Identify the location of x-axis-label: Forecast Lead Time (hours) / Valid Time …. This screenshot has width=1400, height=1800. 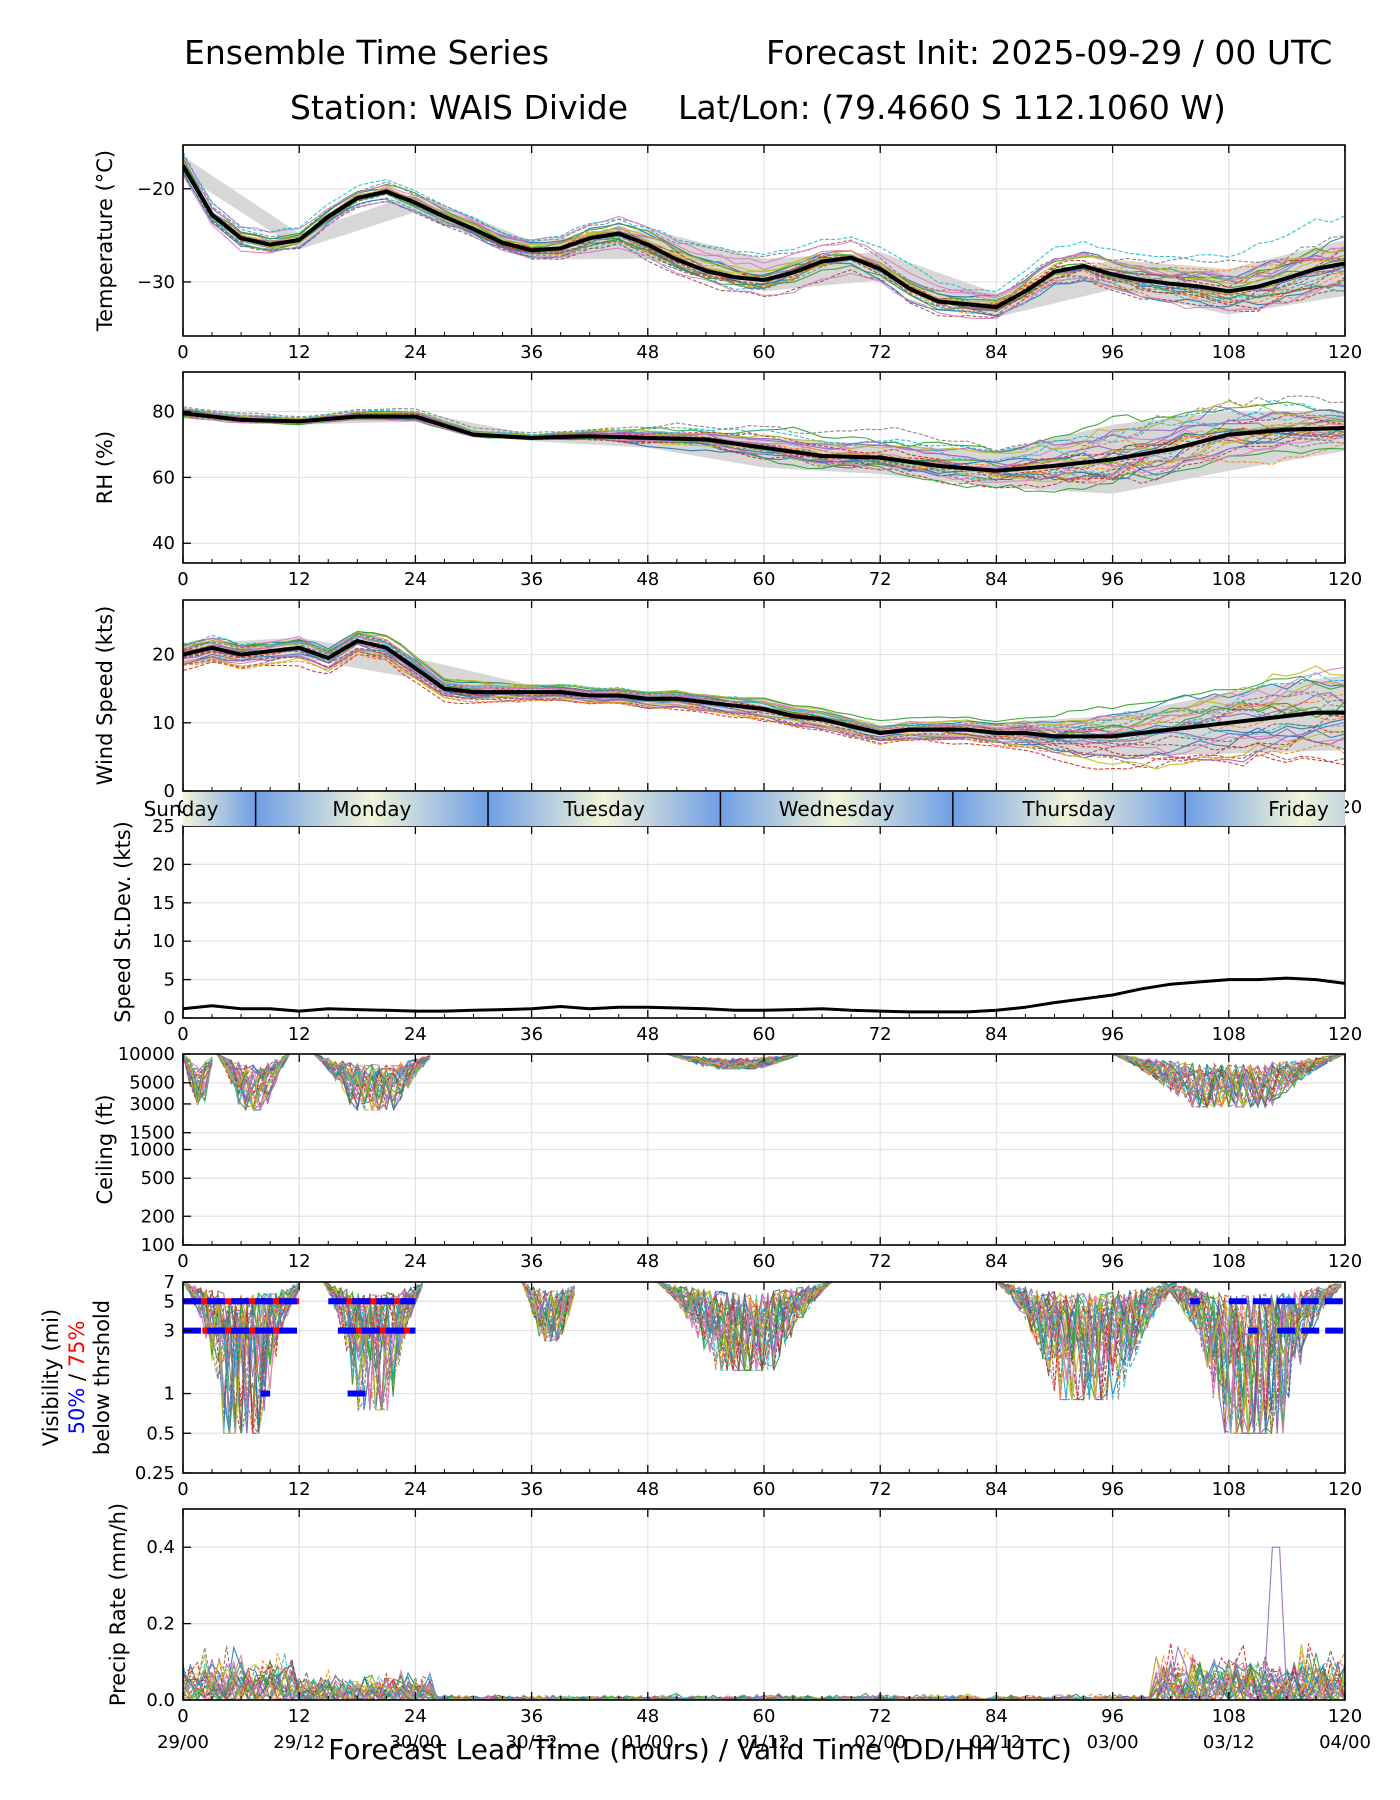
(700, 1749).